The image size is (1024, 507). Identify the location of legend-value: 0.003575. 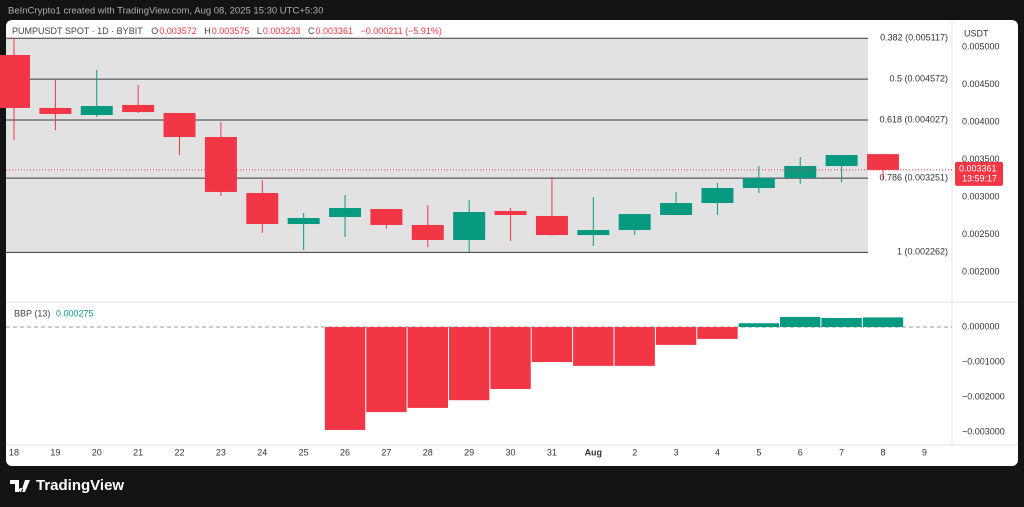
(230, 31).